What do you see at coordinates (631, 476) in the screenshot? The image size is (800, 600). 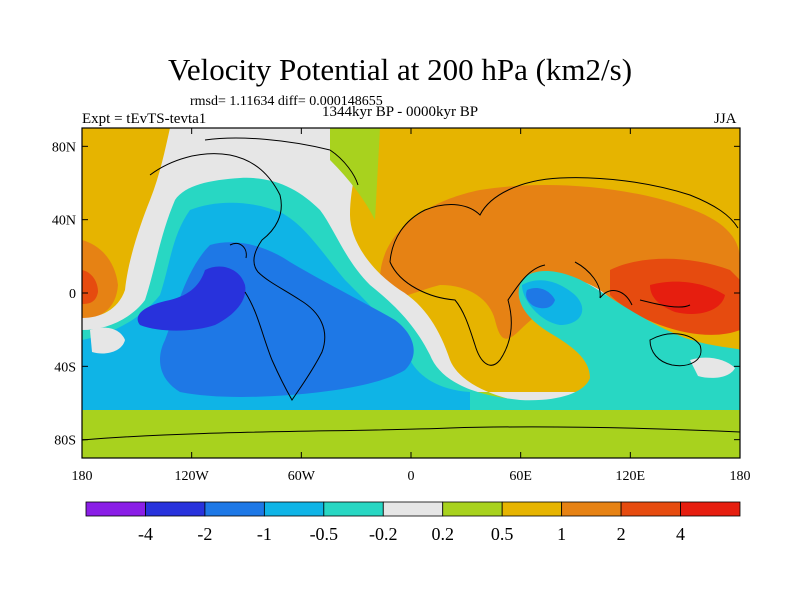 I see `lon-label: 120E` at bounding box center [631, 476].